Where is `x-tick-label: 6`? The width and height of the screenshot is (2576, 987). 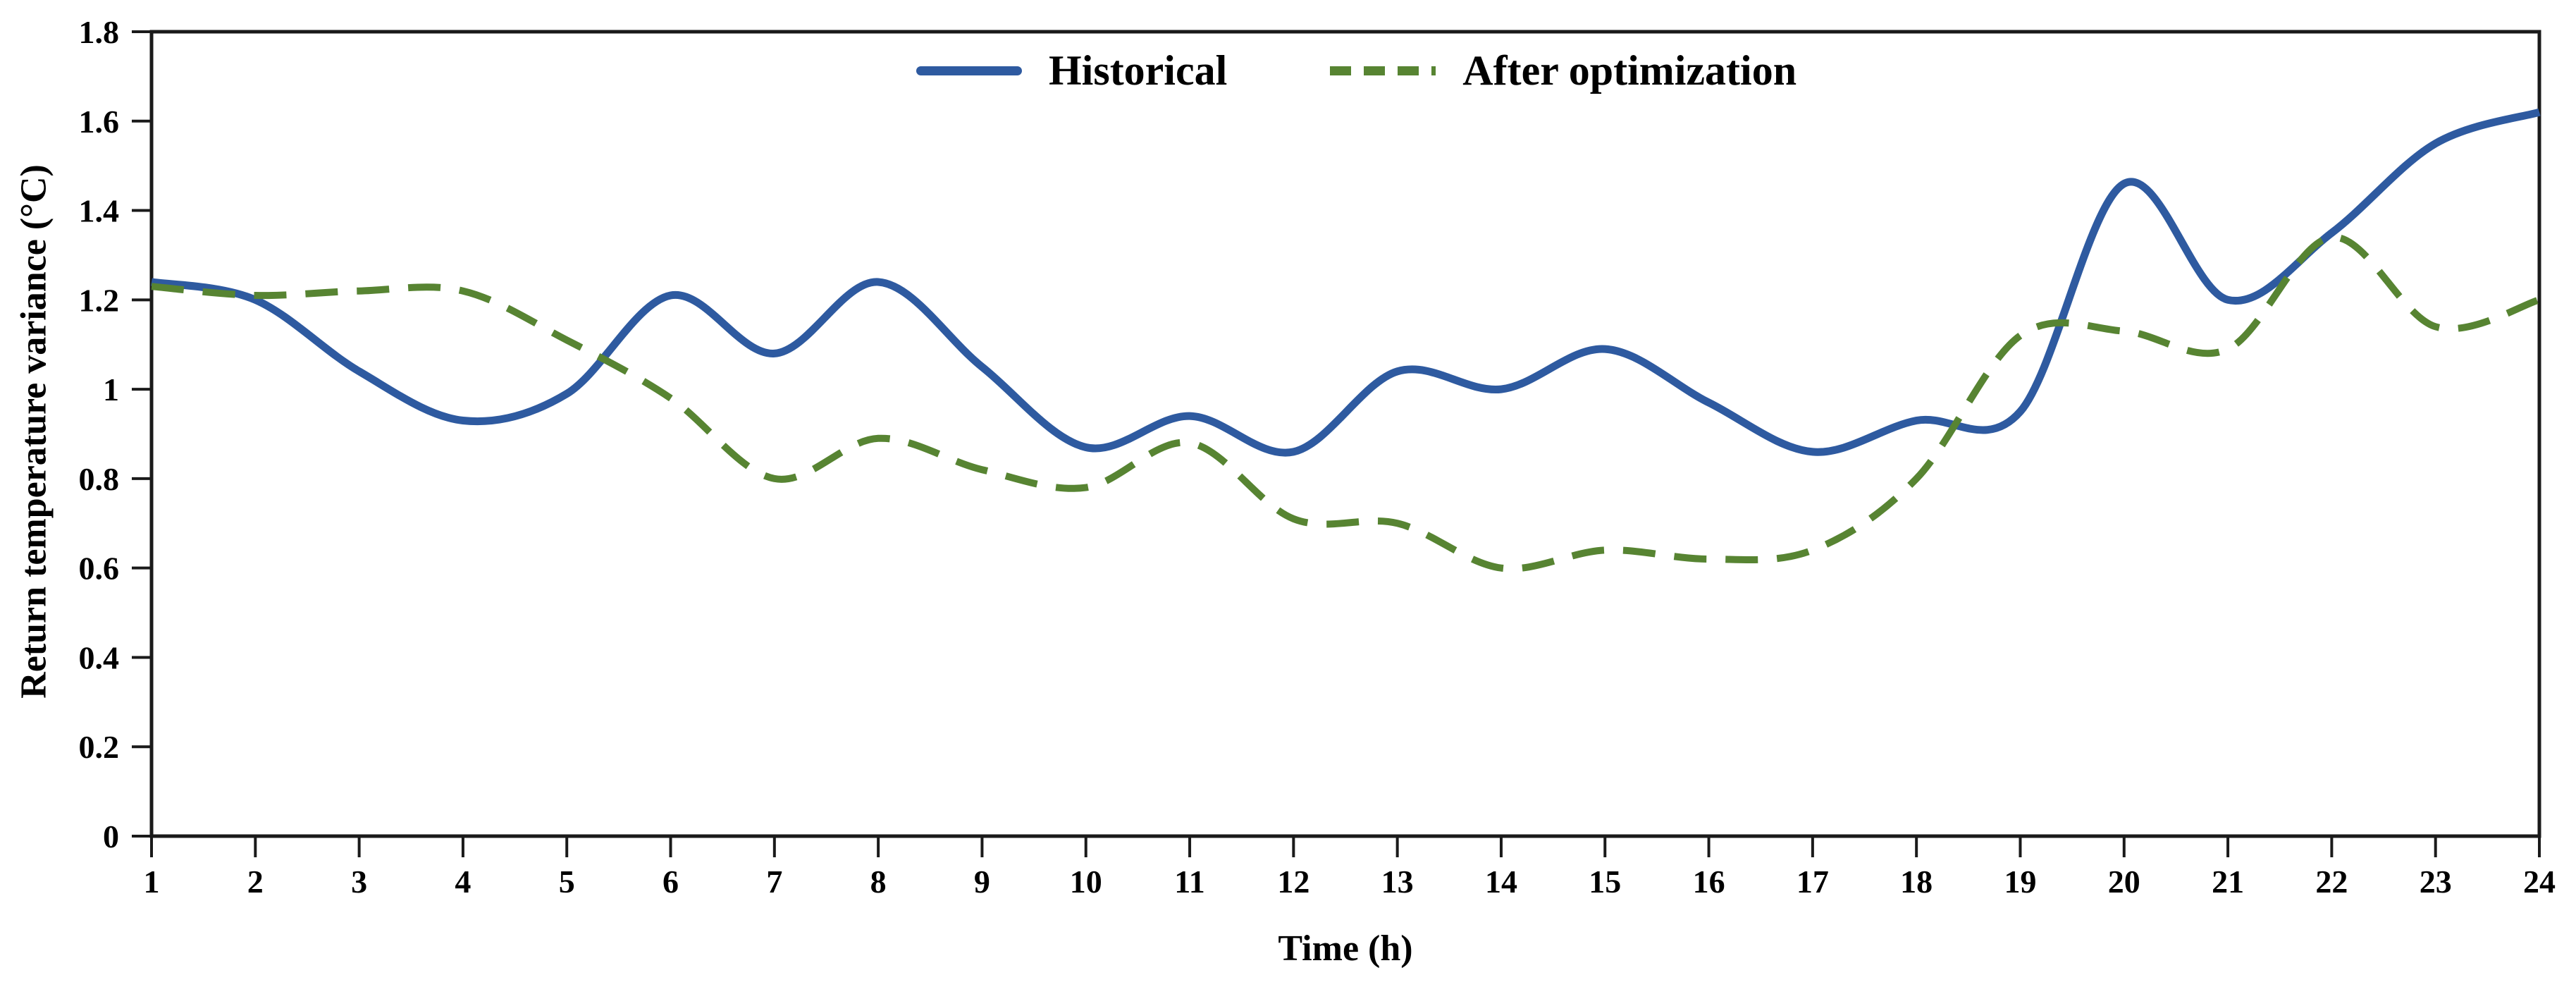
x-tick-label: 6 is located at coordinates (671, 882).